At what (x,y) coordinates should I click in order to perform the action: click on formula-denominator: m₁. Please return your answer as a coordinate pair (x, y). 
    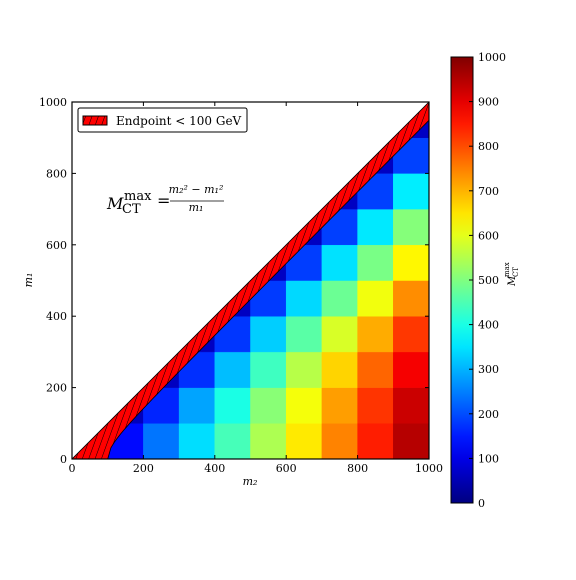
    Looking at the image, I should click on (196, 207).